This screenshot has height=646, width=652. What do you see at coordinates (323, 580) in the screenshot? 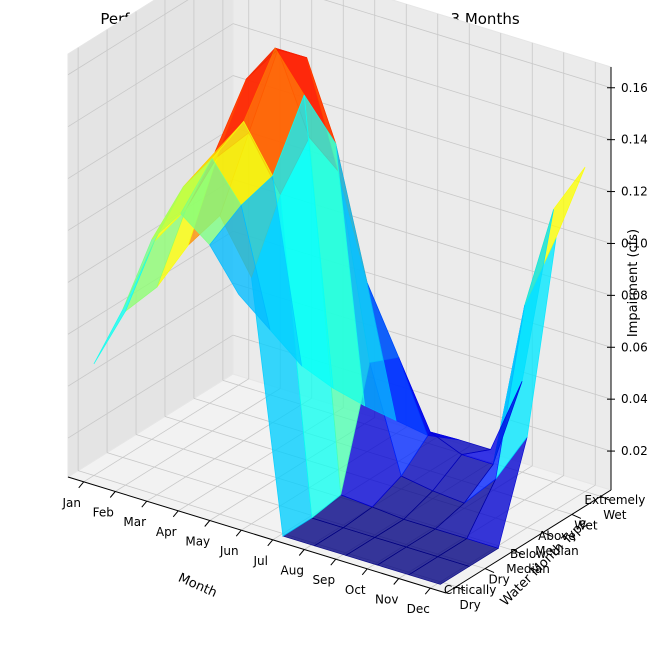
I see `x-tick-label: Sep` at bounding box center [323, 580].